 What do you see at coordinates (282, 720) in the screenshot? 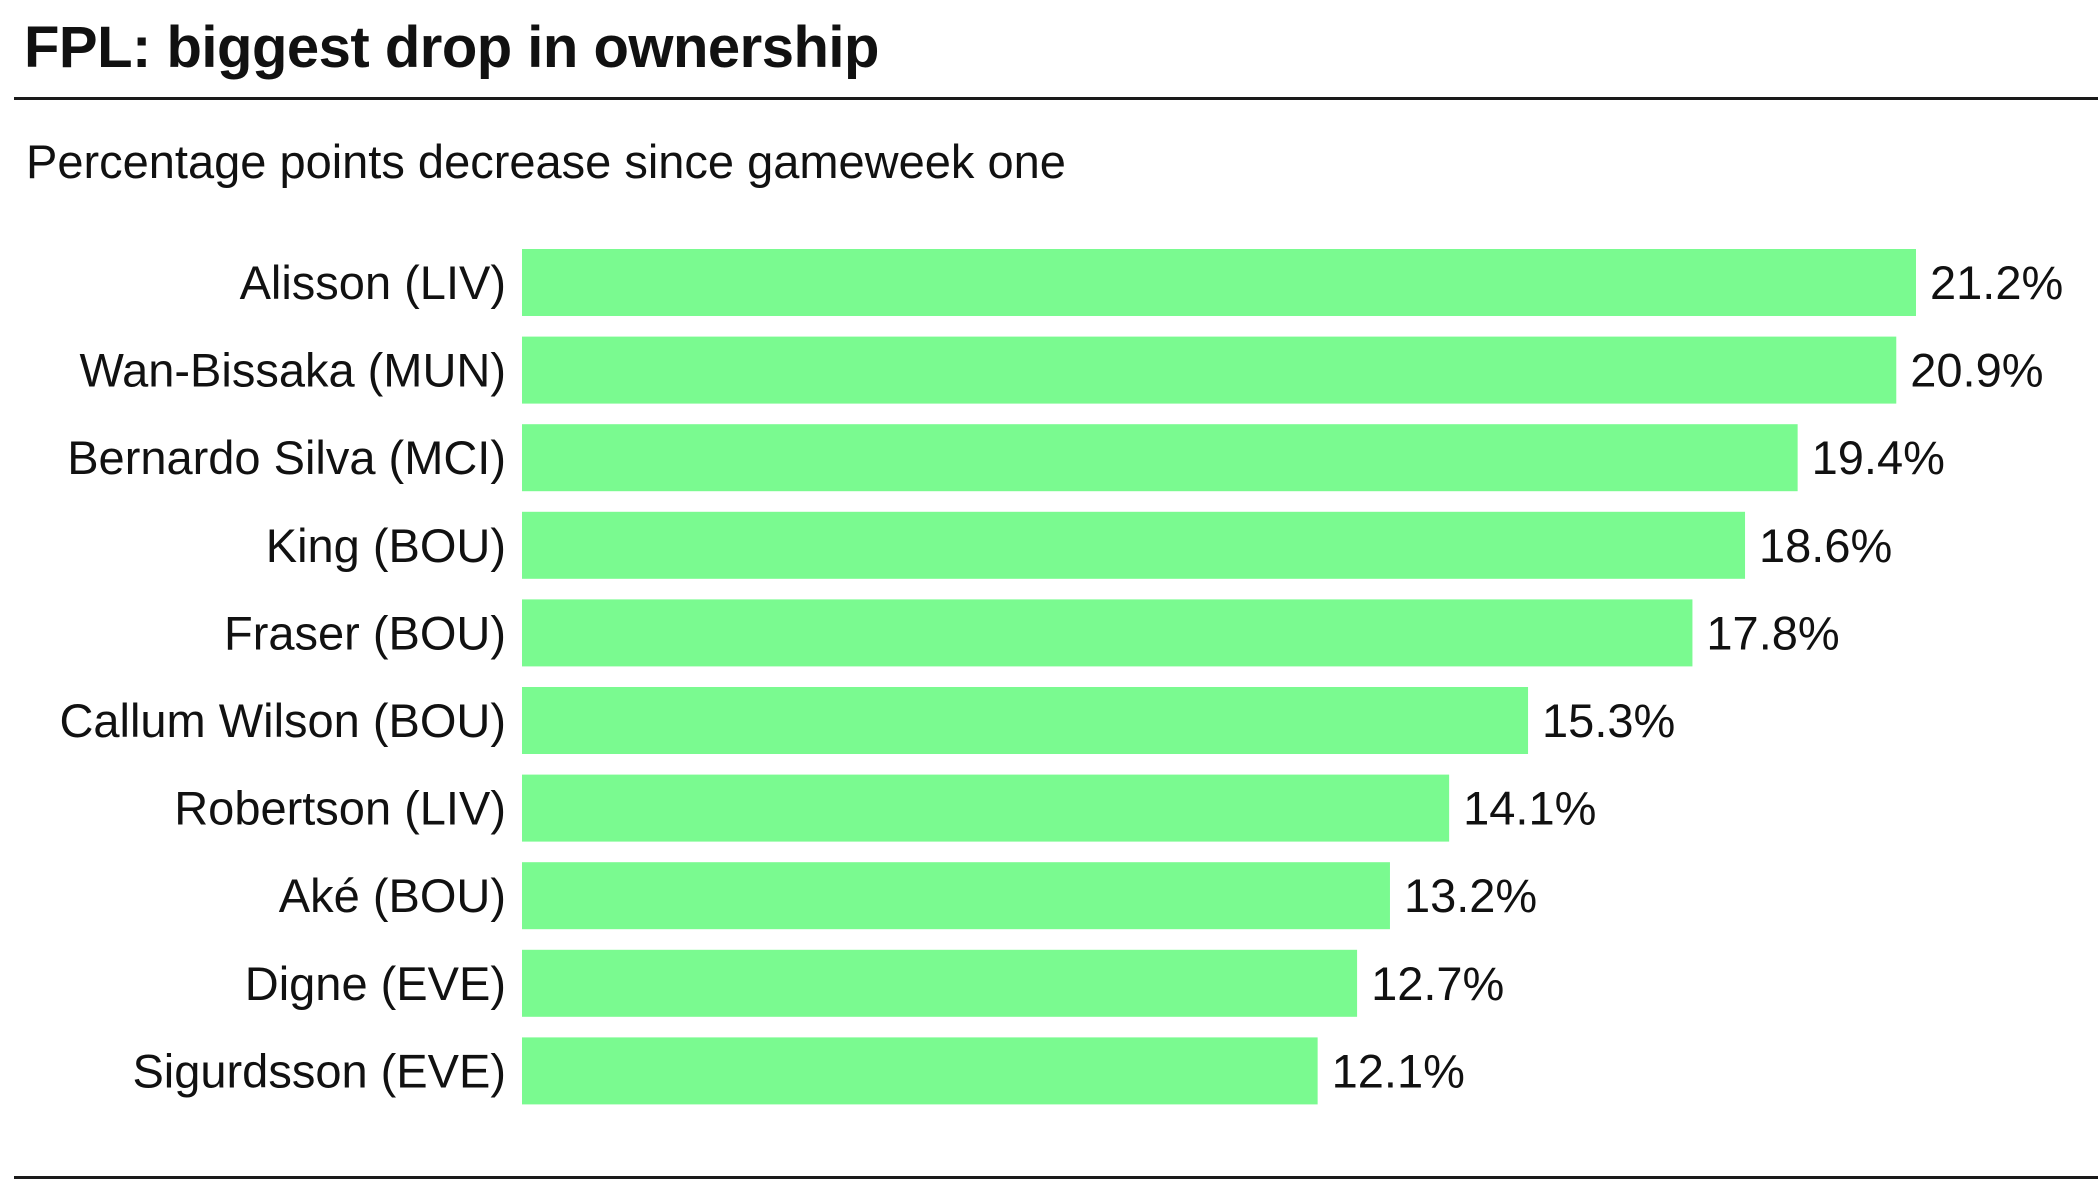
I see `category-label: Callum Wilson (BOU)` at bounding box center [282, 720].